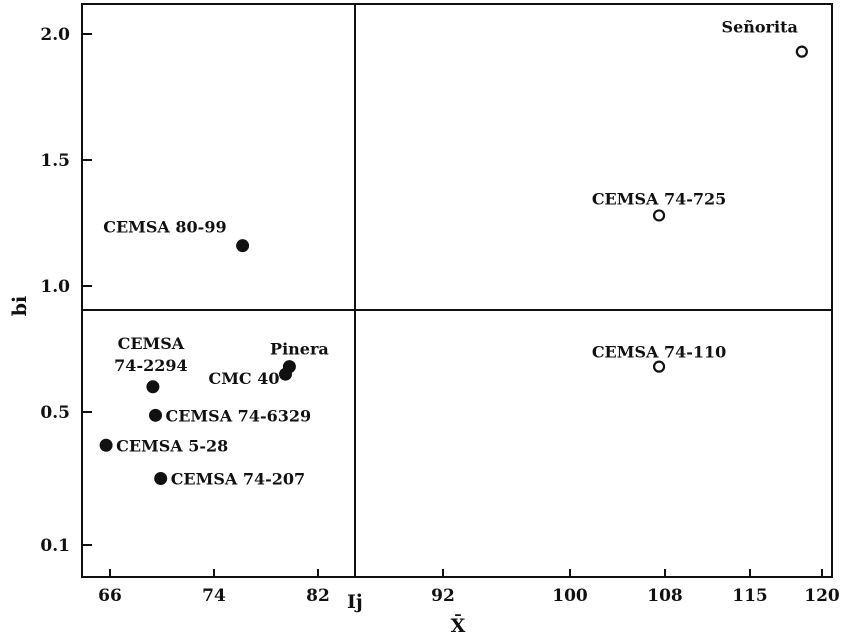 This screenshot has width=851, height=640. Describe the element at coordinates (750, 596) in the screenshot. I see `x-tick-label: 115` at that location.